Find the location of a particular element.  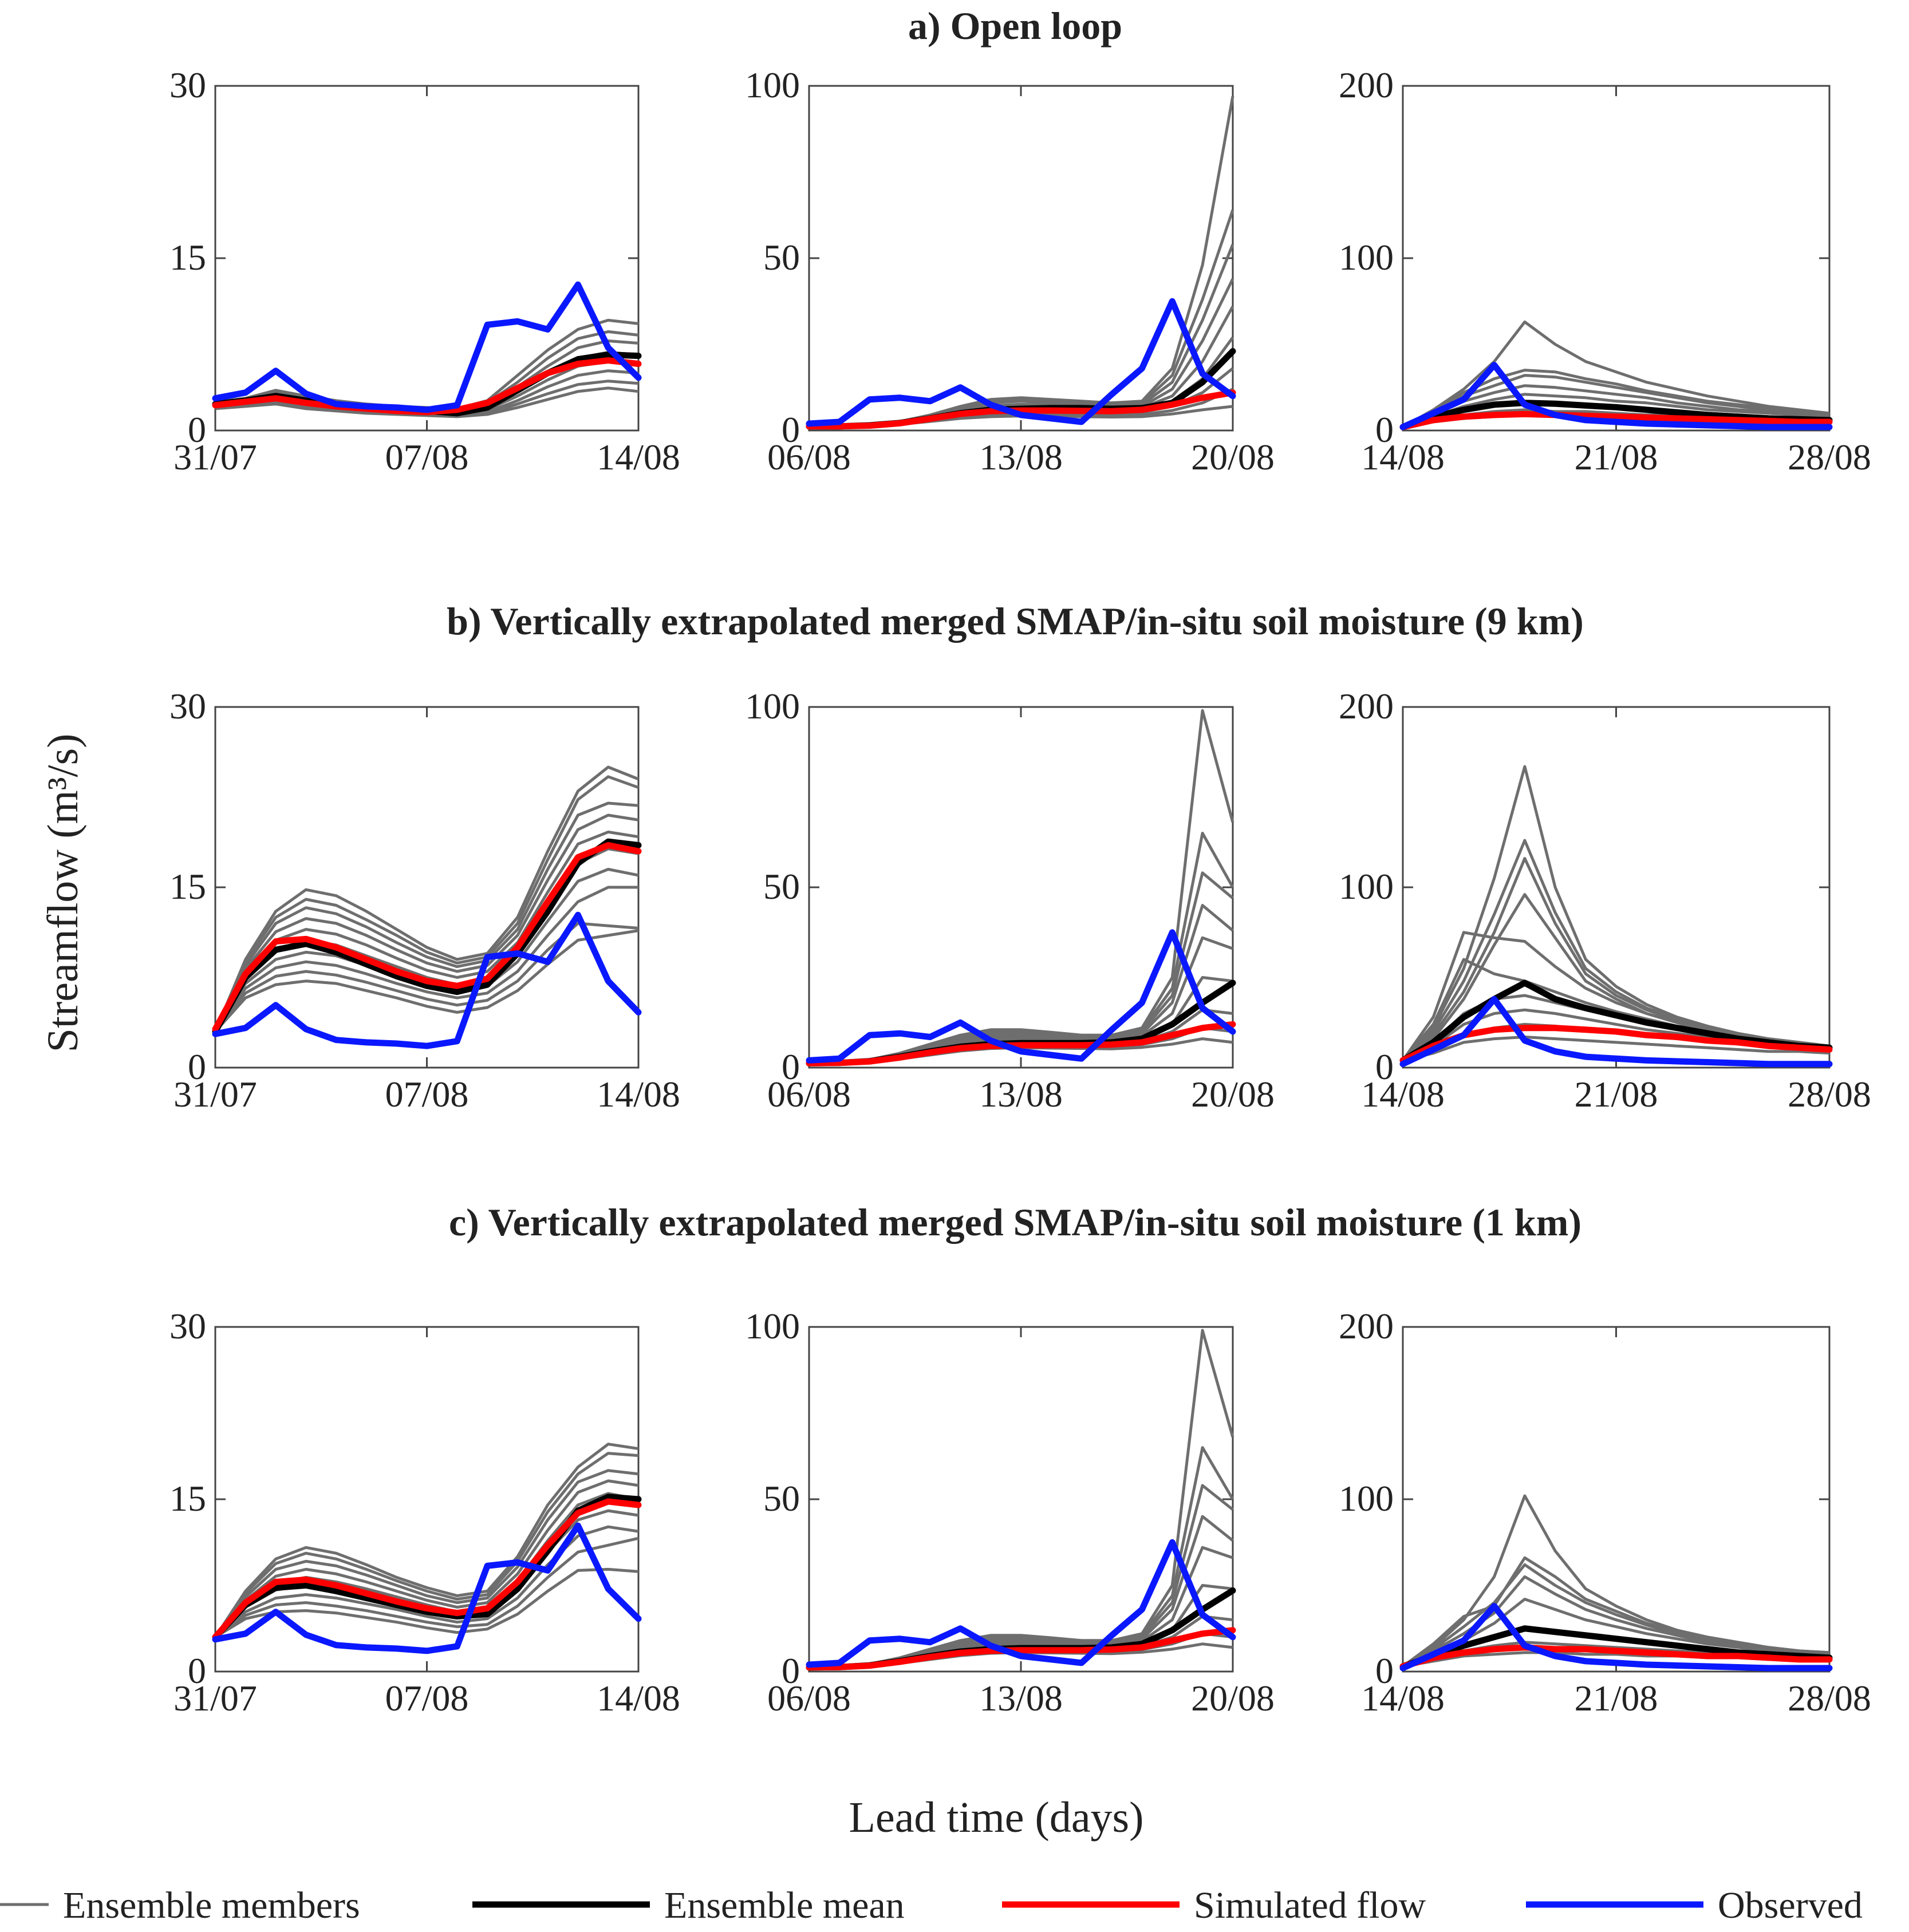

panel-0-1: 0 50 100 06/08 13/08 20/08 is located at coordinates (1010, 271).